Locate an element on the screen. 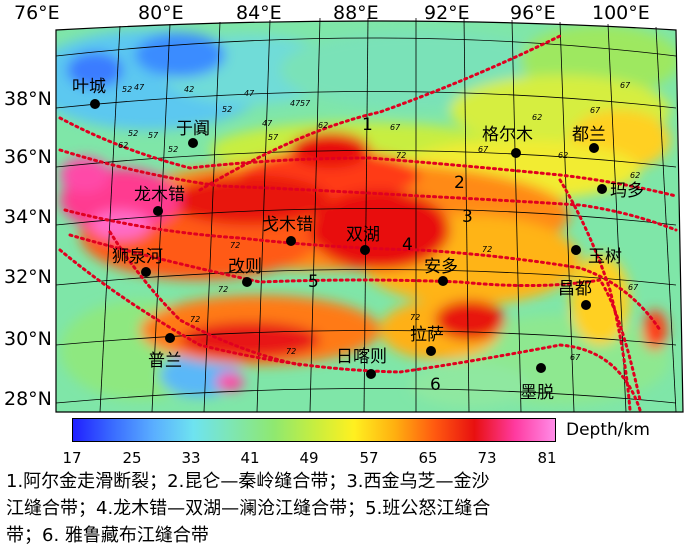 The width and height of the screenshot is (700, 560). colorbar-tick: 33 is located at coordinates (191, 458).